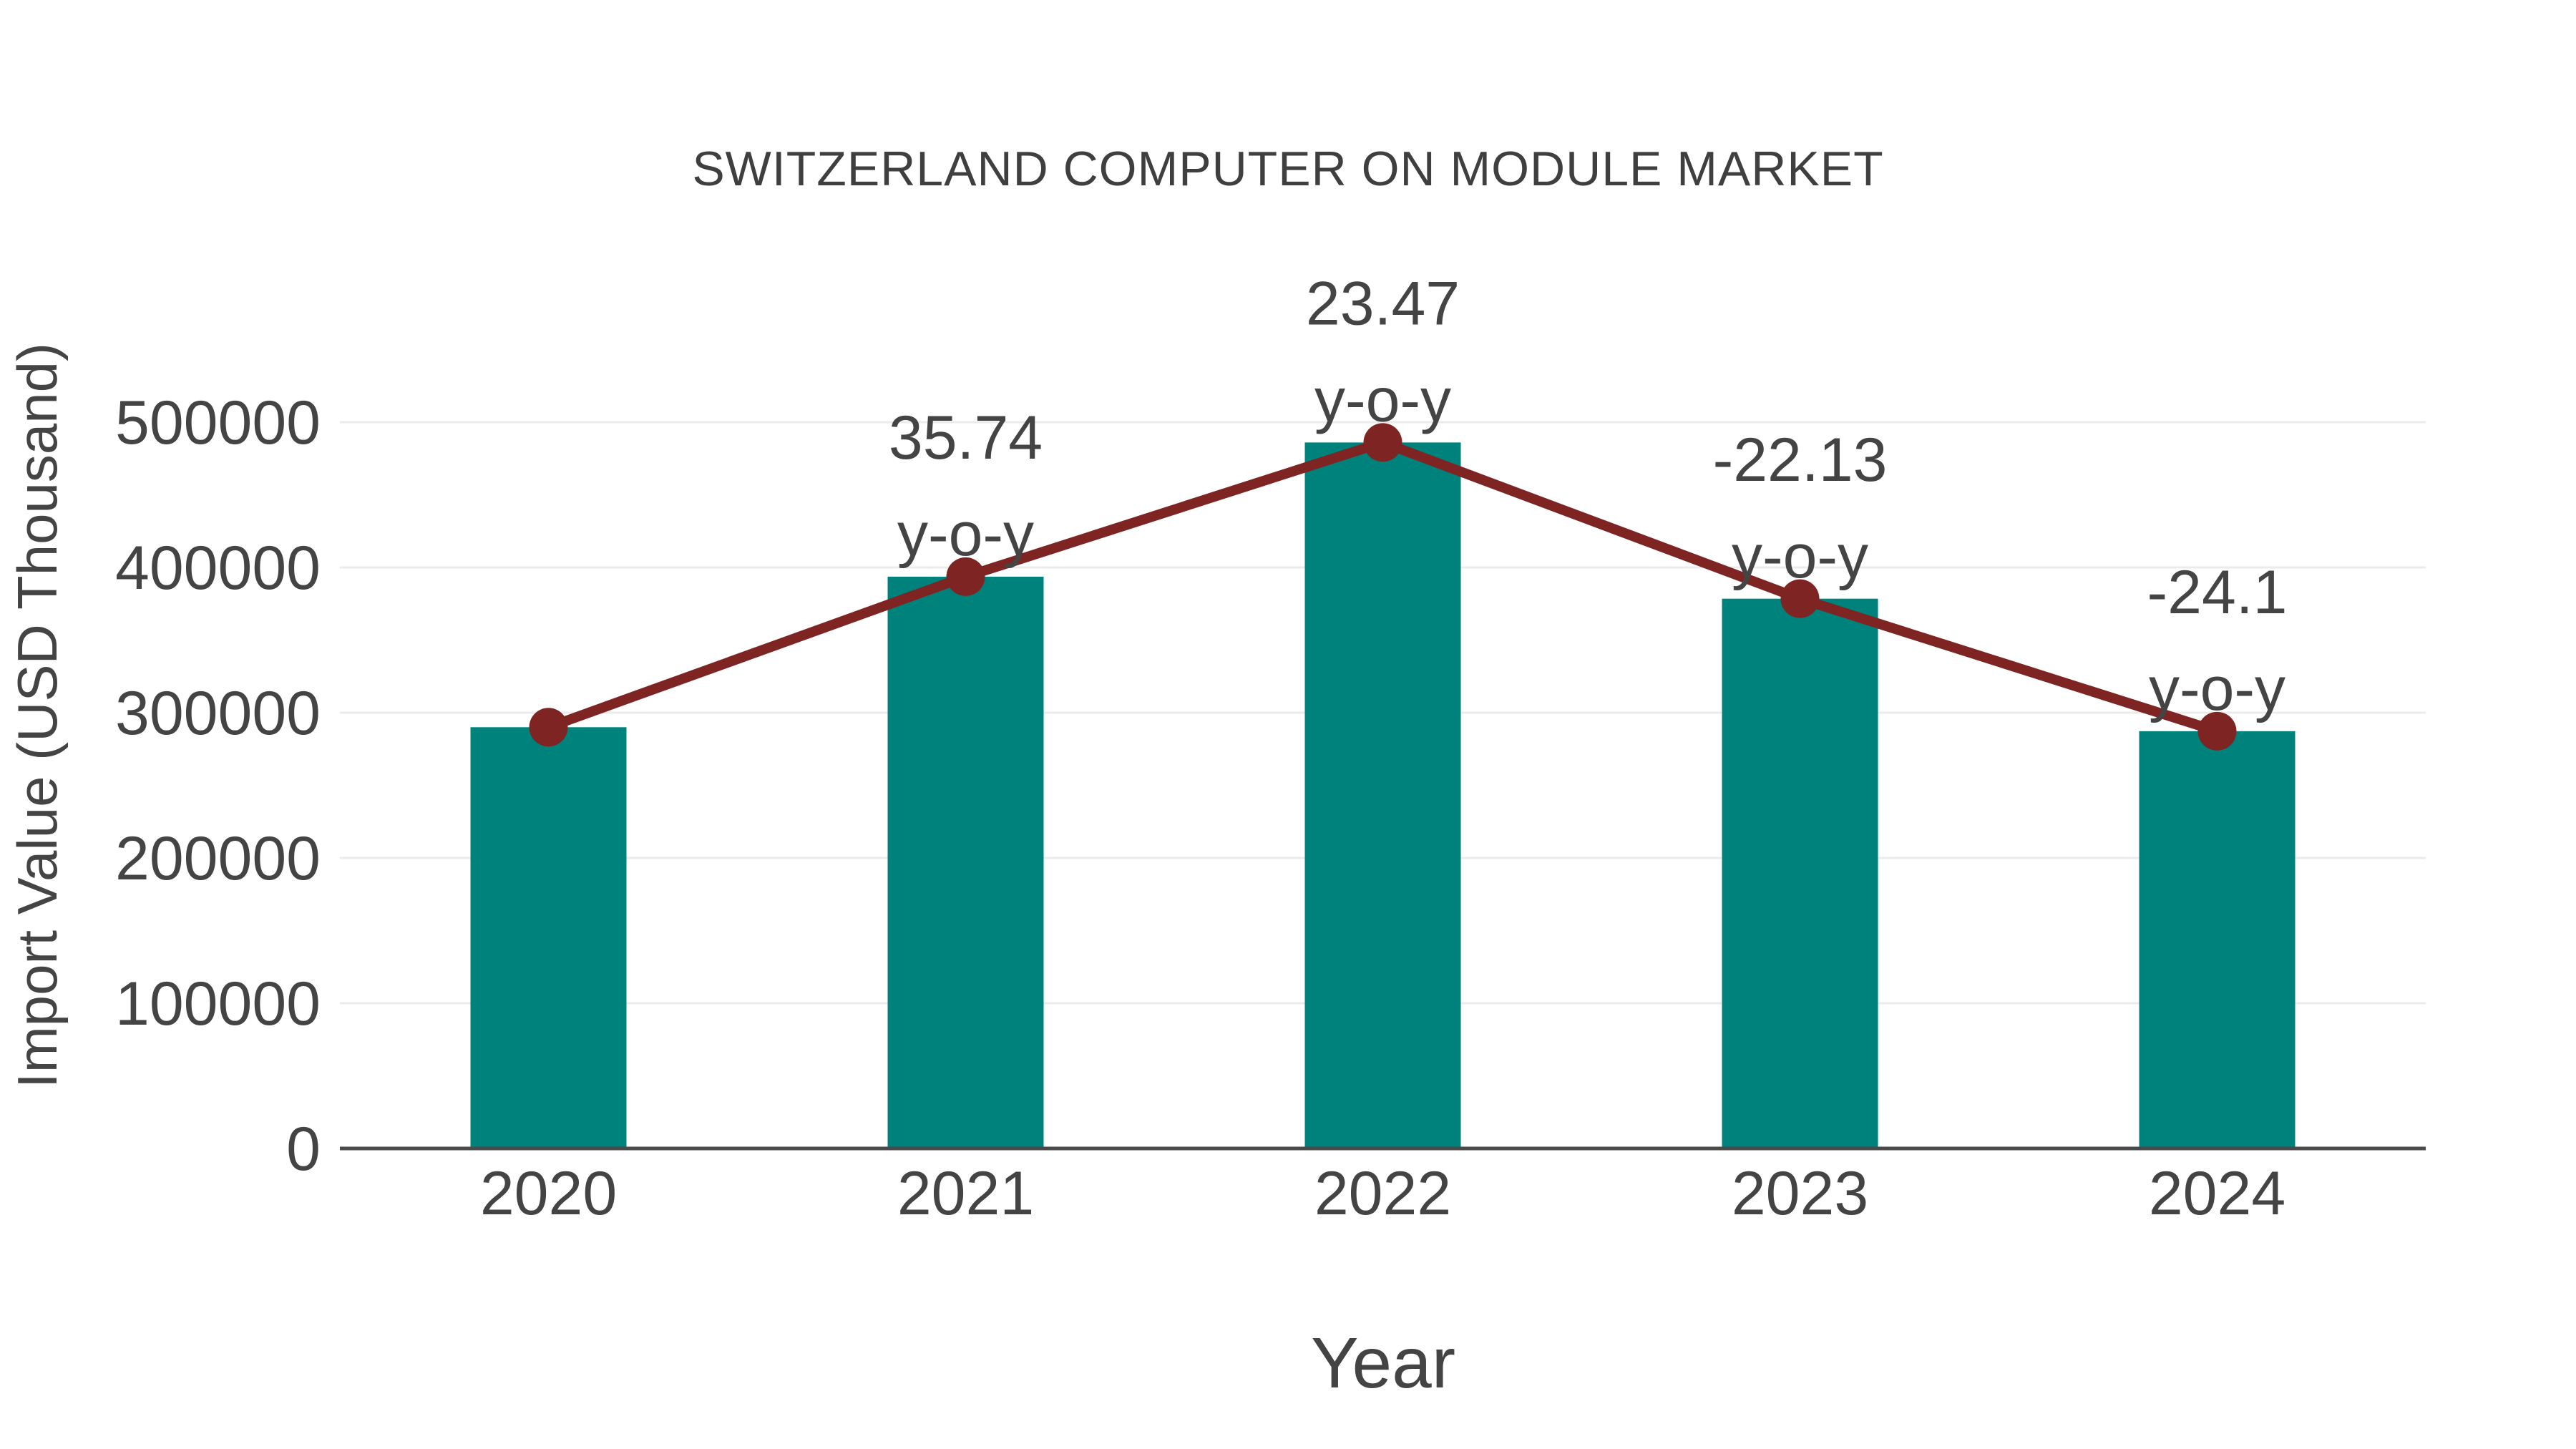  Describe the element at coordinates (2217, 939) in the screenshot. I see `bar-2024` at that location.